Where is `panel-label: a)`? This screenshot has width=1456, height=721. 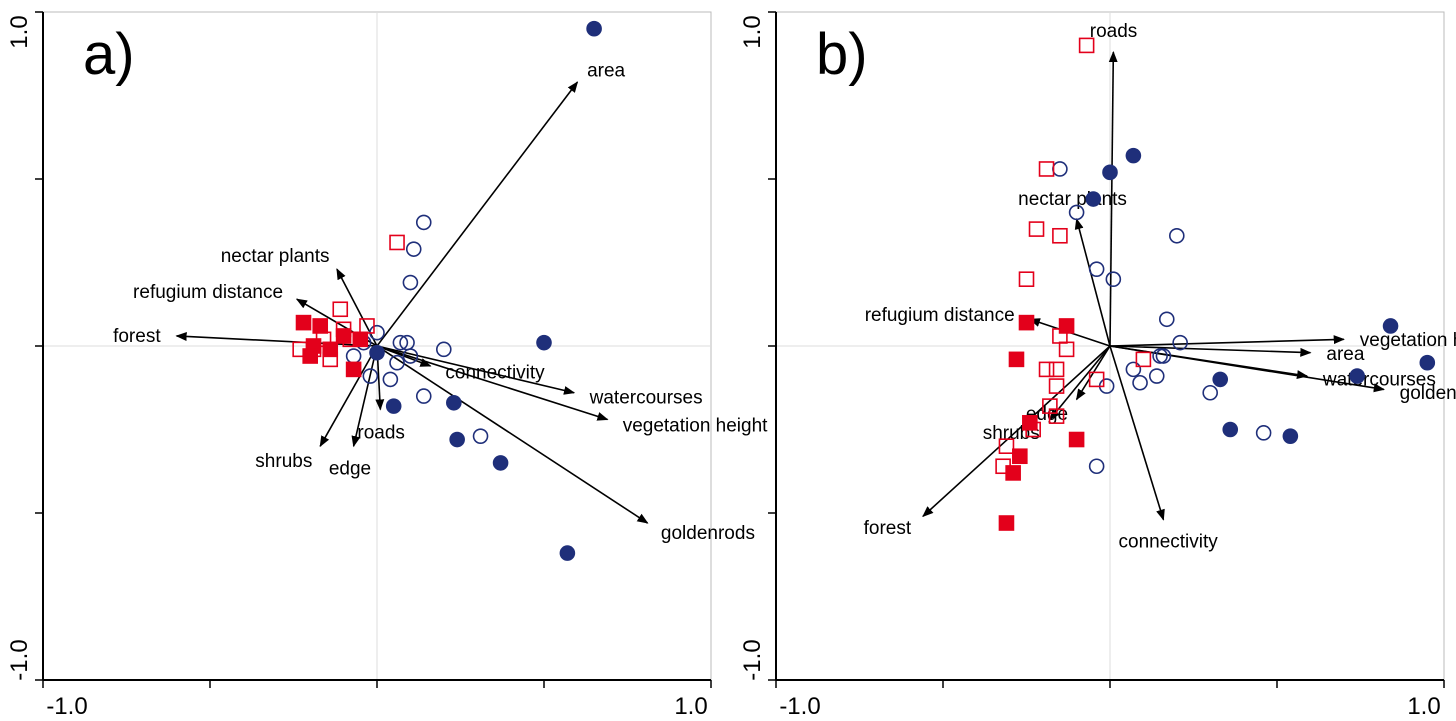
panel-label: a) is located at coordinates (109, 54).